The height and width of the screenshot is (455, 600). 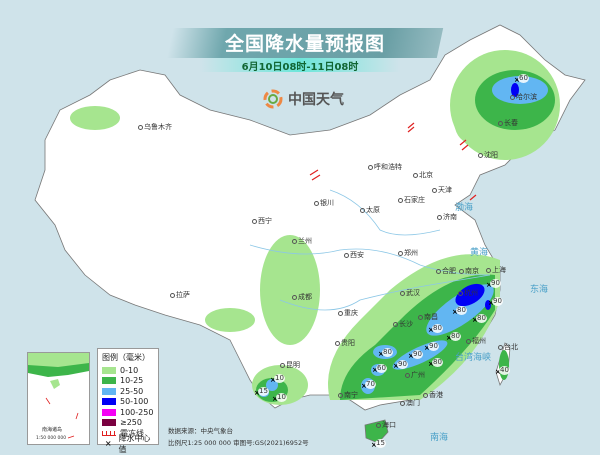 I want to click on sea-label: 南海, so click(x=439, y=438).